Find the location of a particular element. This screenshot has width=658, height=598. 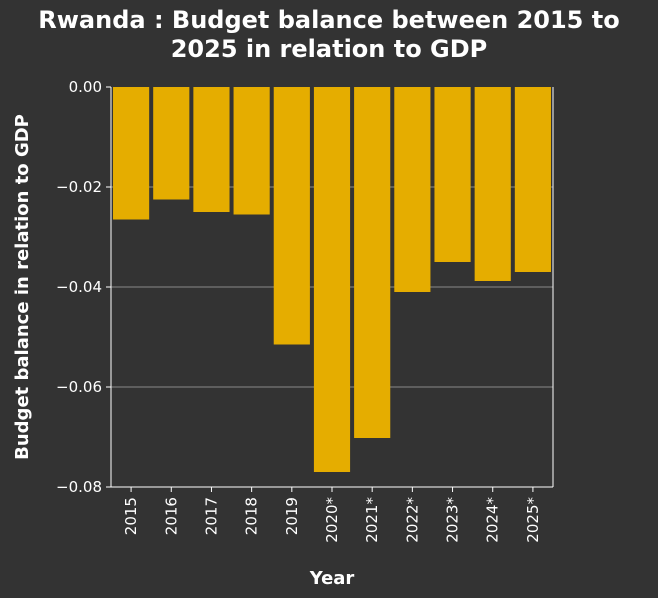

bar-2018 is located at coordinates (251, 151).